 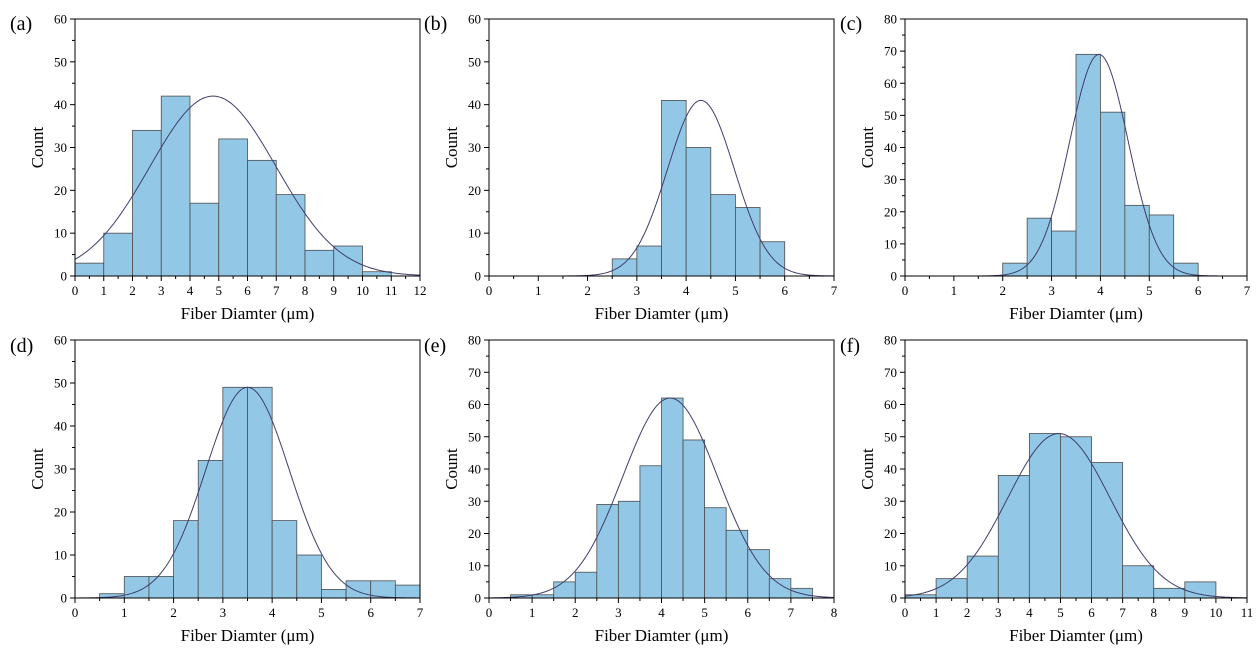 What do you see at coordinates (21, 346) in the screenshot?
I see `panel-label: (d)` at bounding box center [21, 346].